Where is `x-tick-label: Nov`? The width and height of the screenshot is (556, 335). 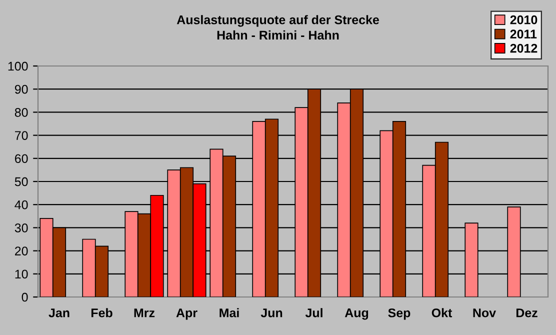 x-tick-label: Nov is located at coordinates (484, 313).